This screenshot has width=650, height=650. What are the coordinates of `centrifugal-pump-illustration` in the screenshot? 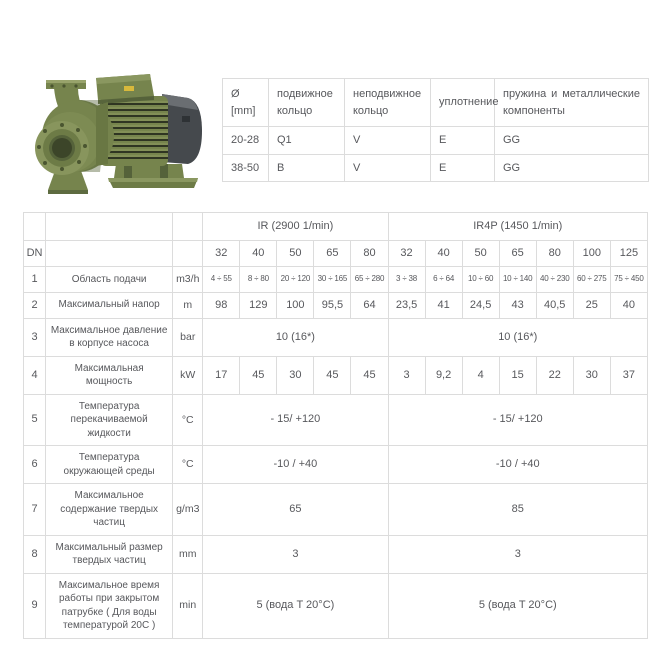 It's located at (118, 134).